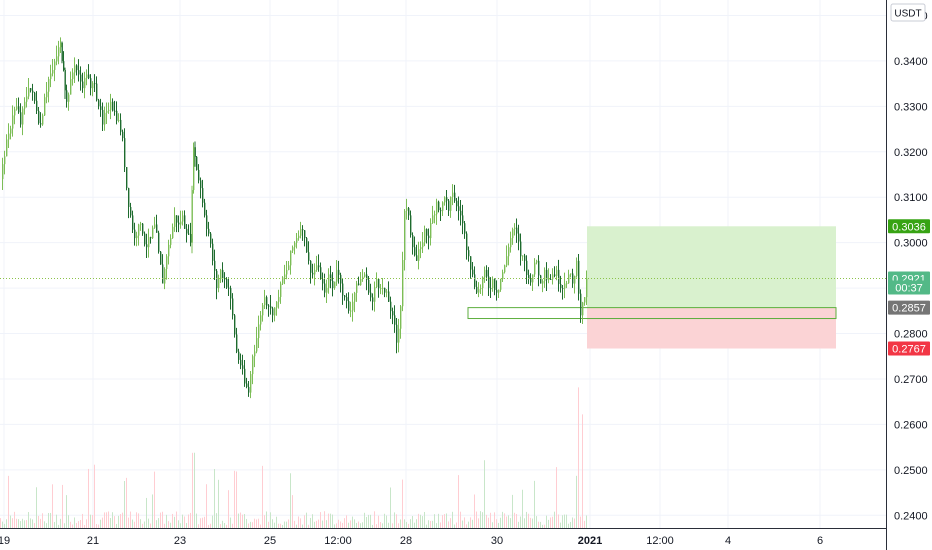 The height and width of the screenshot is (550, 932). I want to click on position-zones, so click(652, 287).